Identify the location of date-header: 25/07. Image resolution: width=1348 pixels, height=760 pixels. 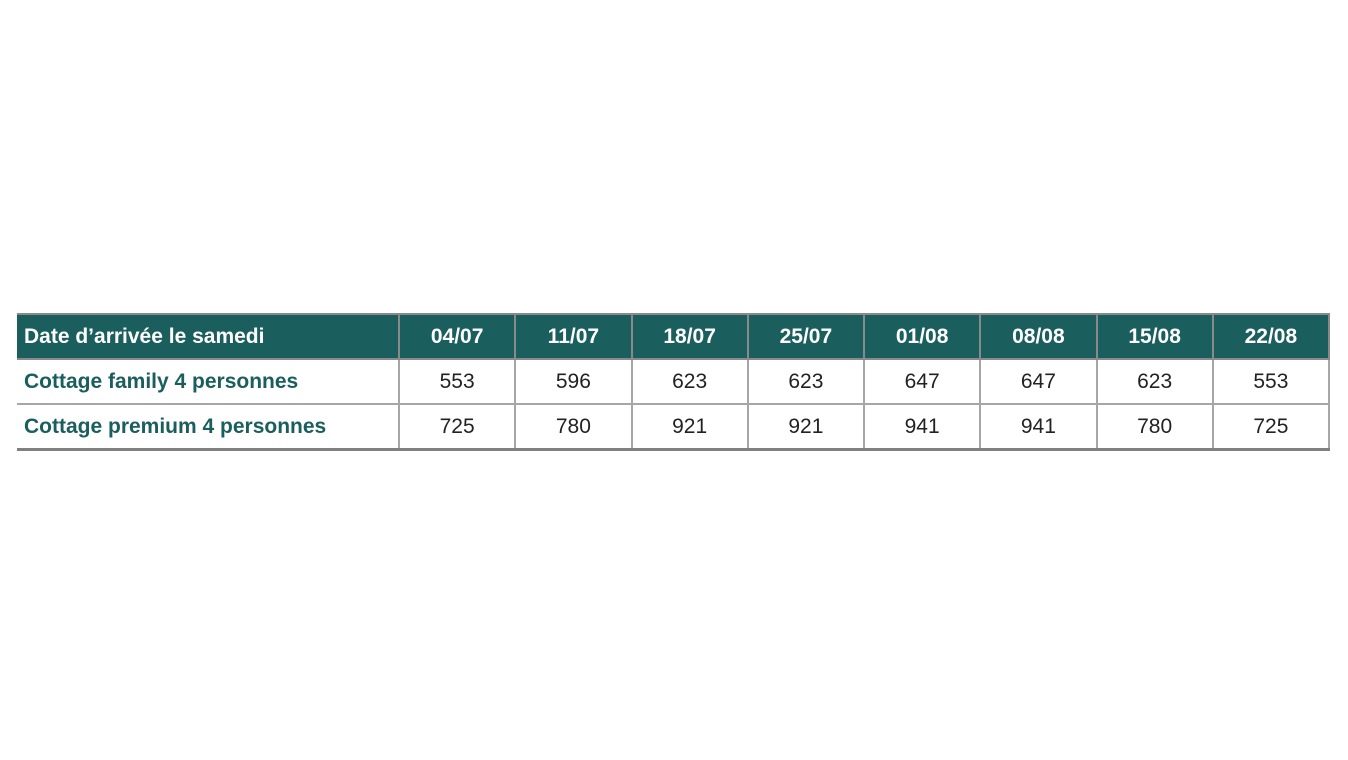
(806, 336).